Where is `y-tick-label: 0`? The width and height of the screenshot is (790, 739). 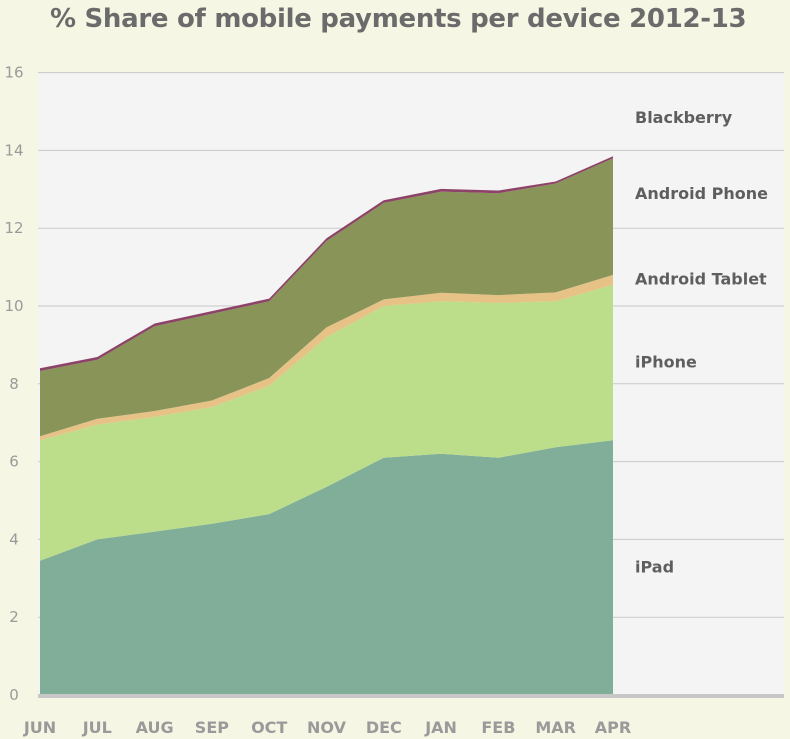
y-tick-label: 0 is located at coordinates (14, 695).